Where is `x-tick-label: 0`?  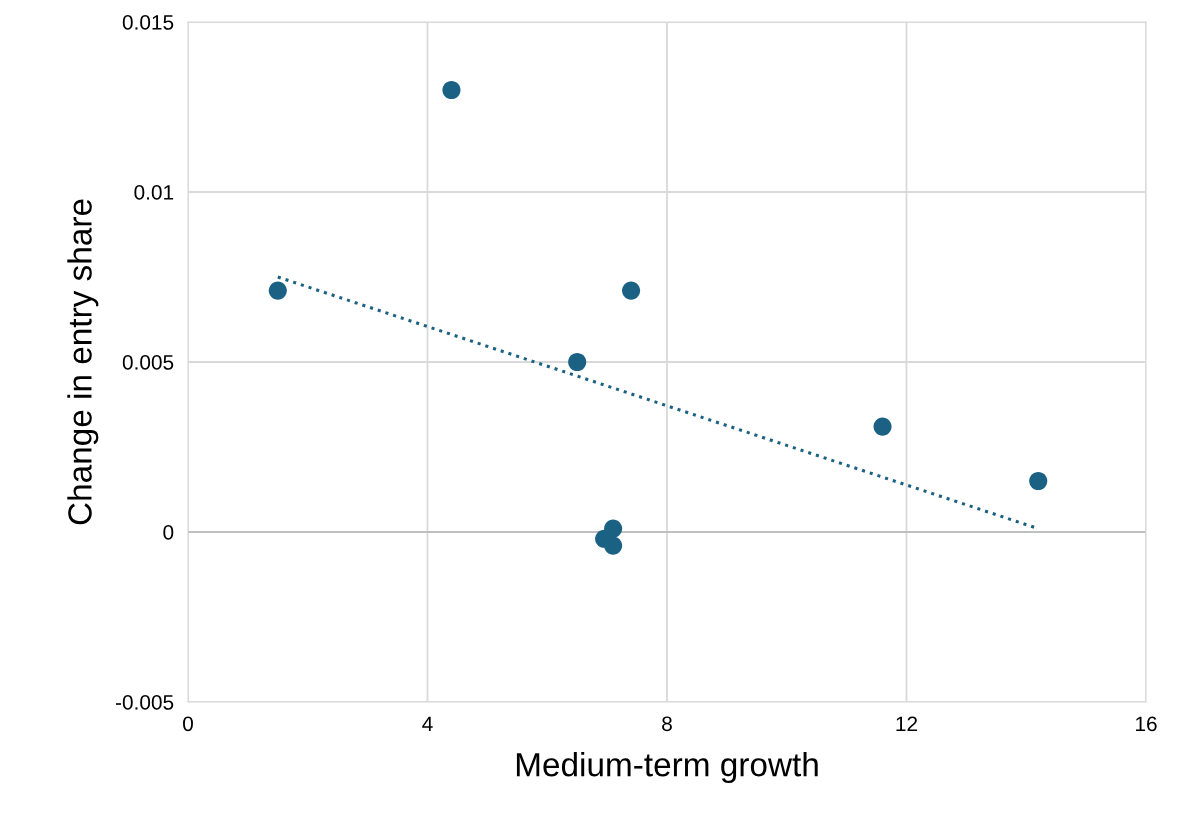
x-tick-label: 0 is located at coordinates (188, 724).